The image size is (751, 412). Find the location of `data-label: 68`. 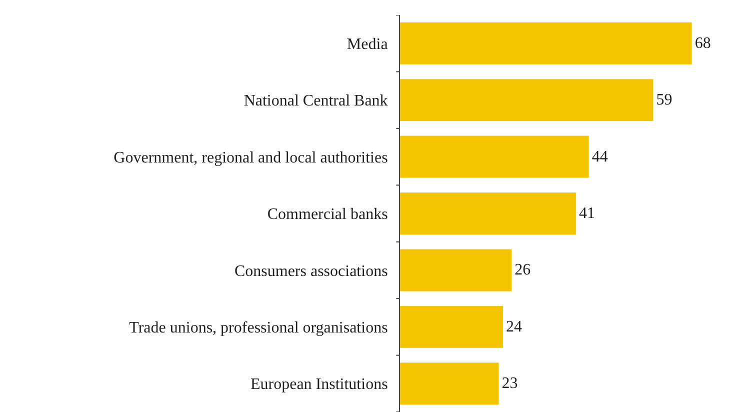

data-label: 68 is located at coordinates (702, 43).